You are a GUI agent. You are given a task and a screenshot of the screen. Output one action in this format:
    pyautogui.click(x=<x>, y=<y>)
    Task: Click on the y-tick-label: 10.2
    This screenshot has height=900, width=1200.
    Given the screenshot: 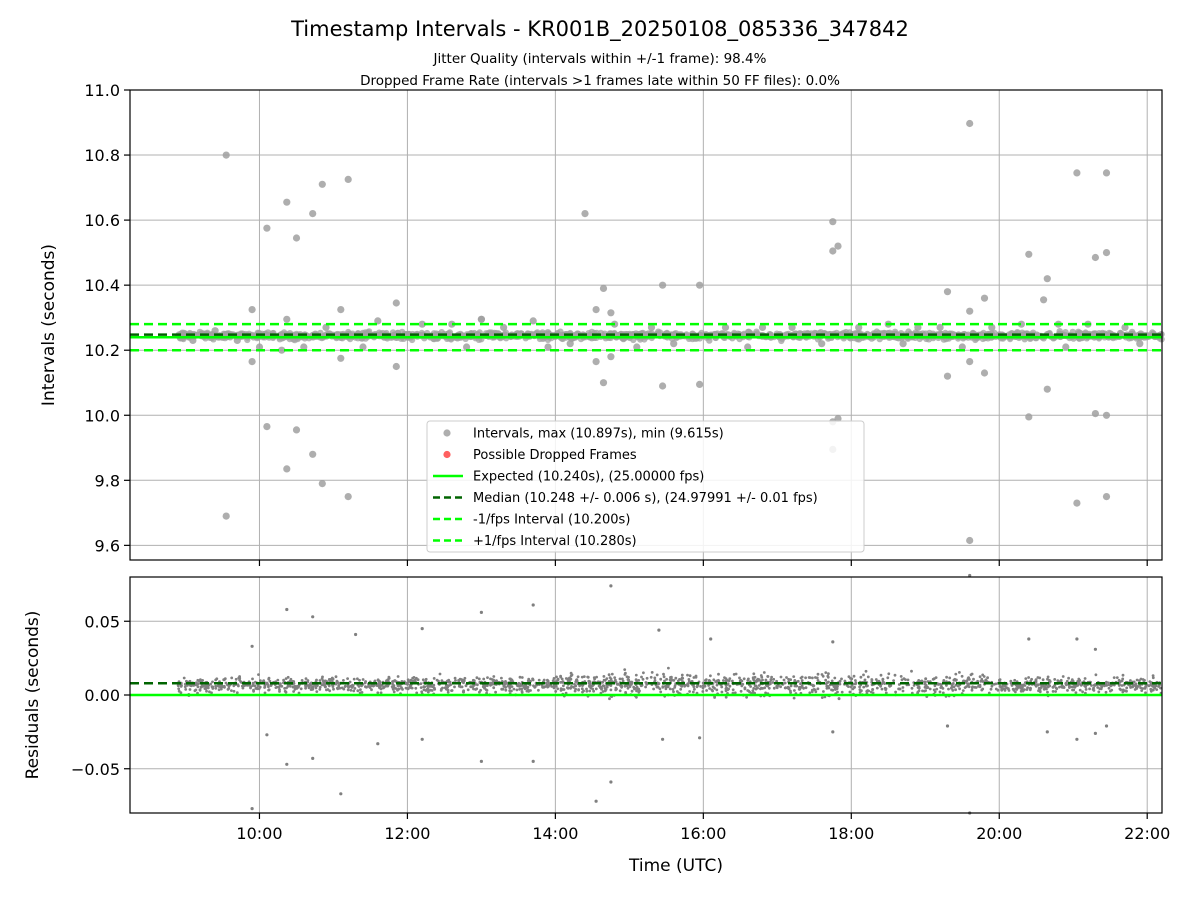 What is the action you would take?
    pyautogui.click(x=102, y=350)
    